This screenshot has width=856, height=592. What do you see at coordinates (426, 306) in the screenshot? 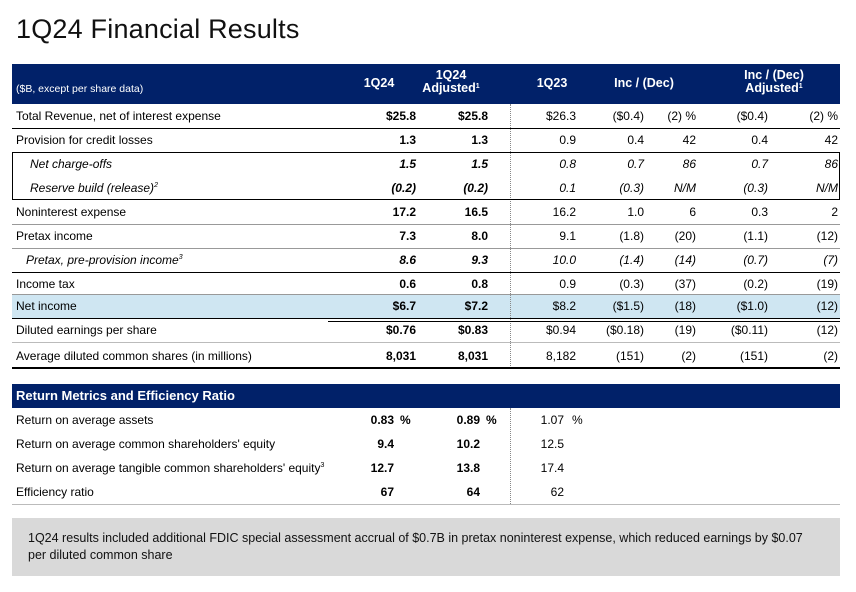
I see `net-income-highlight` at bounding box center [426, 306].